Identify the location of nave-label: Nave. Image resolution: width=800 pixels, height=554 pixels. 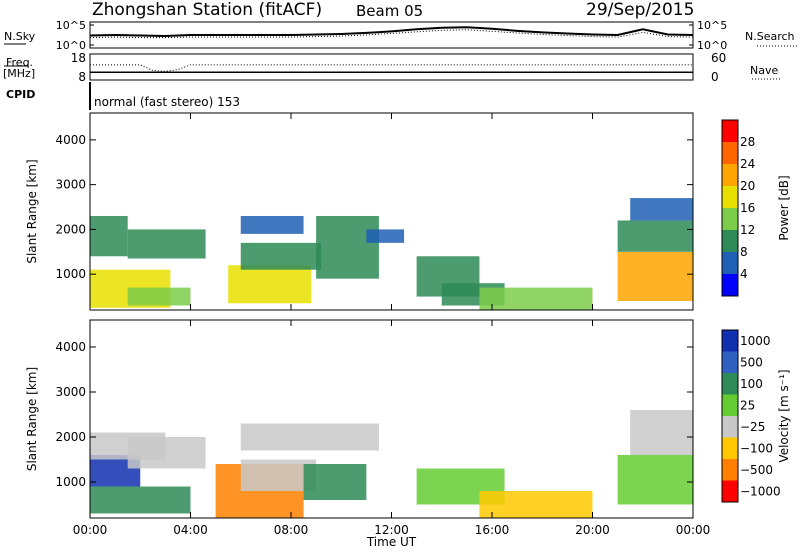
(764, 70).